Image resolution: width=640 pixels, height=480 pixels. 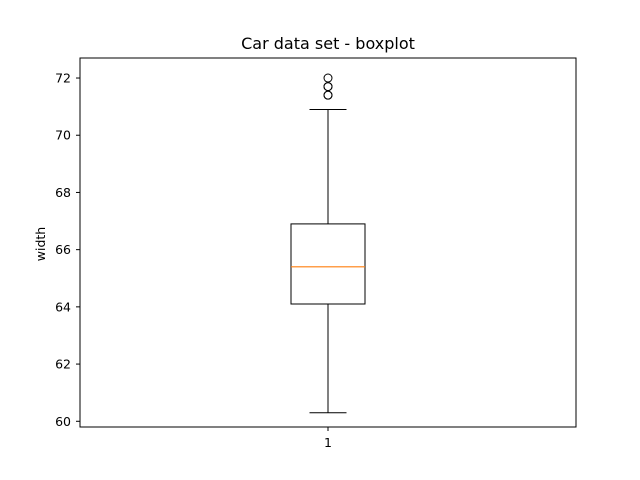 What do you see at coordinates (63, 249) in the screenshot?
I see `y-tick-label: 66` at bounding box center [63, 249].